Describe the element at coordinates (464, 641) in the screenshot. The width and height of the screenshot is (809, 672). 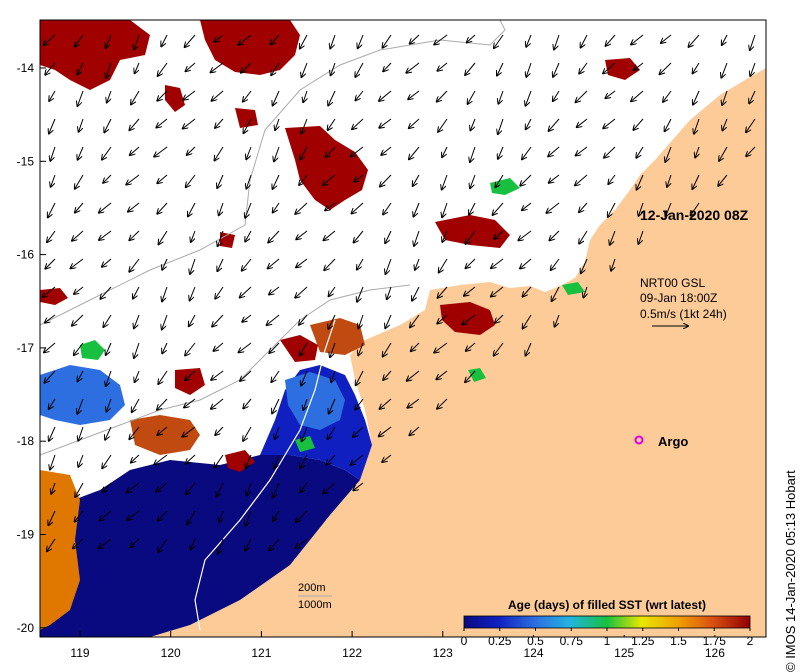
I see `colorbar-tick-label: 0` at that location.